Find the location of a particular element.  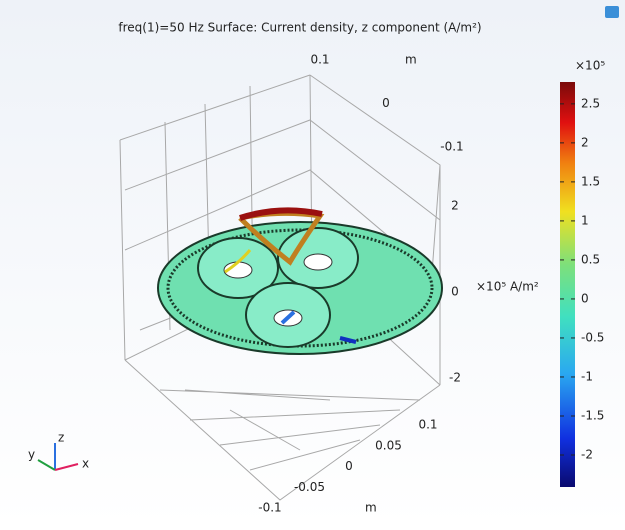

triad: z y x is located at coordinates (58, 451).